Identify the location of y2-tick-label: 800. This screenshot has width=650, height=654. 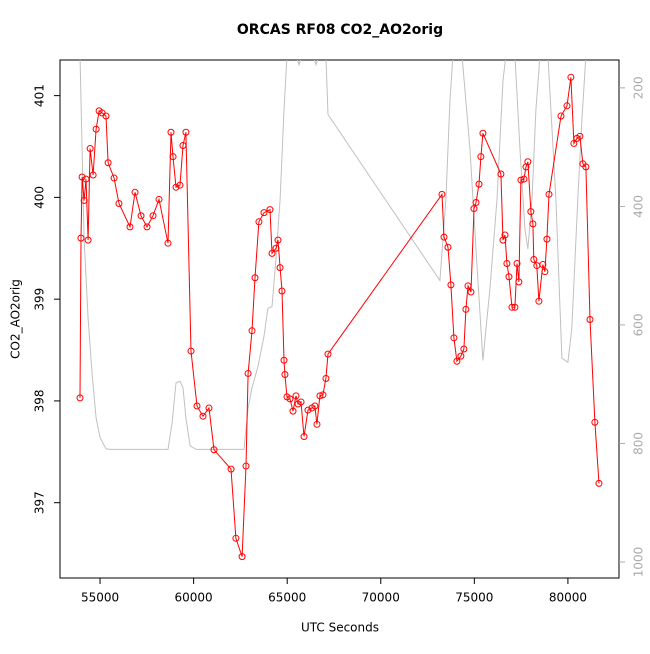
(639, 443).